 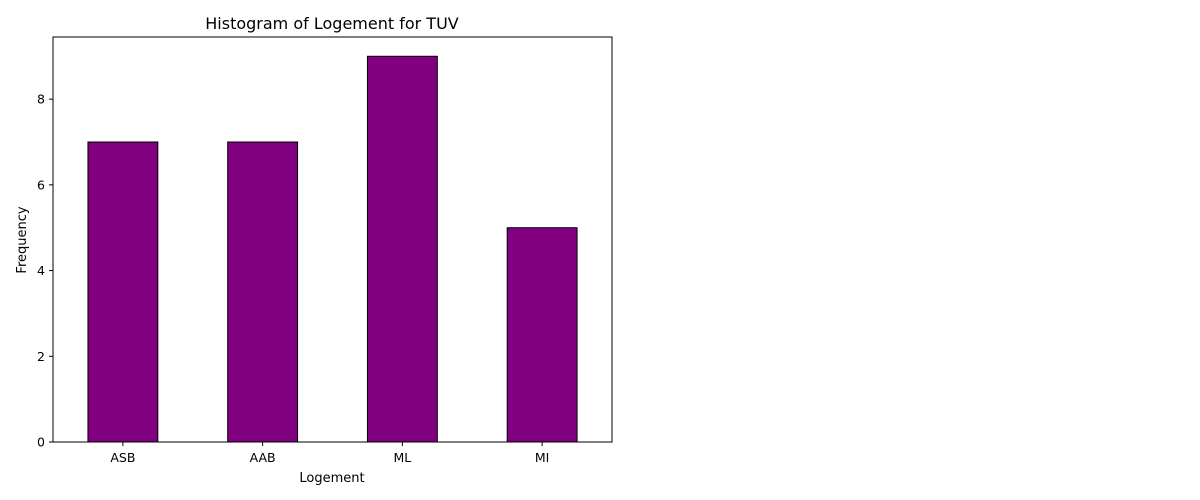 I want to click on x-axis-label: Logement, so click(x=331, y=478).